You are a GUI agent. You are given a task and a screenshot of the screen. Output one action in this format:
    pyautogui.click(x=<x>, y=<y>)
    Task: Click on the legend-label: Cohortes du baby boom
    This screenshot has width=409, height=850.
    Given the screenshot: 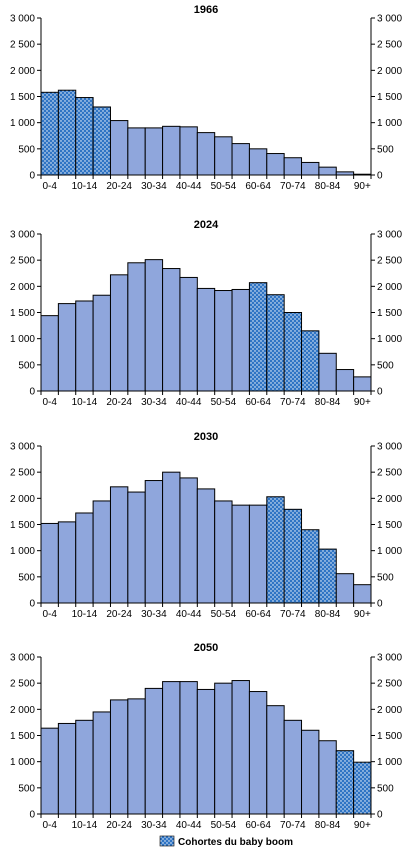 What is the action you would take?
    pyautogui.click(x=235, y=842)
    